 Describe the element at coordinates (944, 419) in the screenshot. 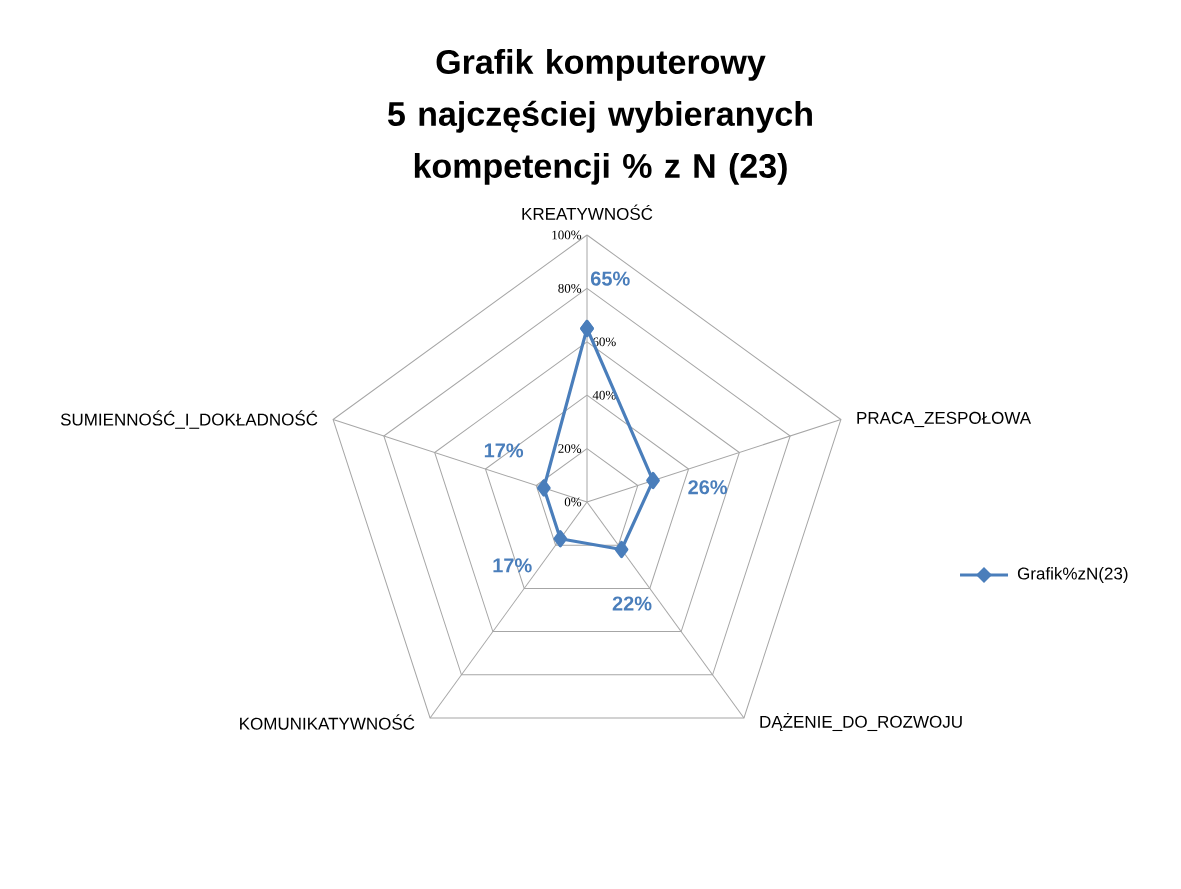

I see `spoke-label: PRACA_ZESPOŁOWA` at that location.